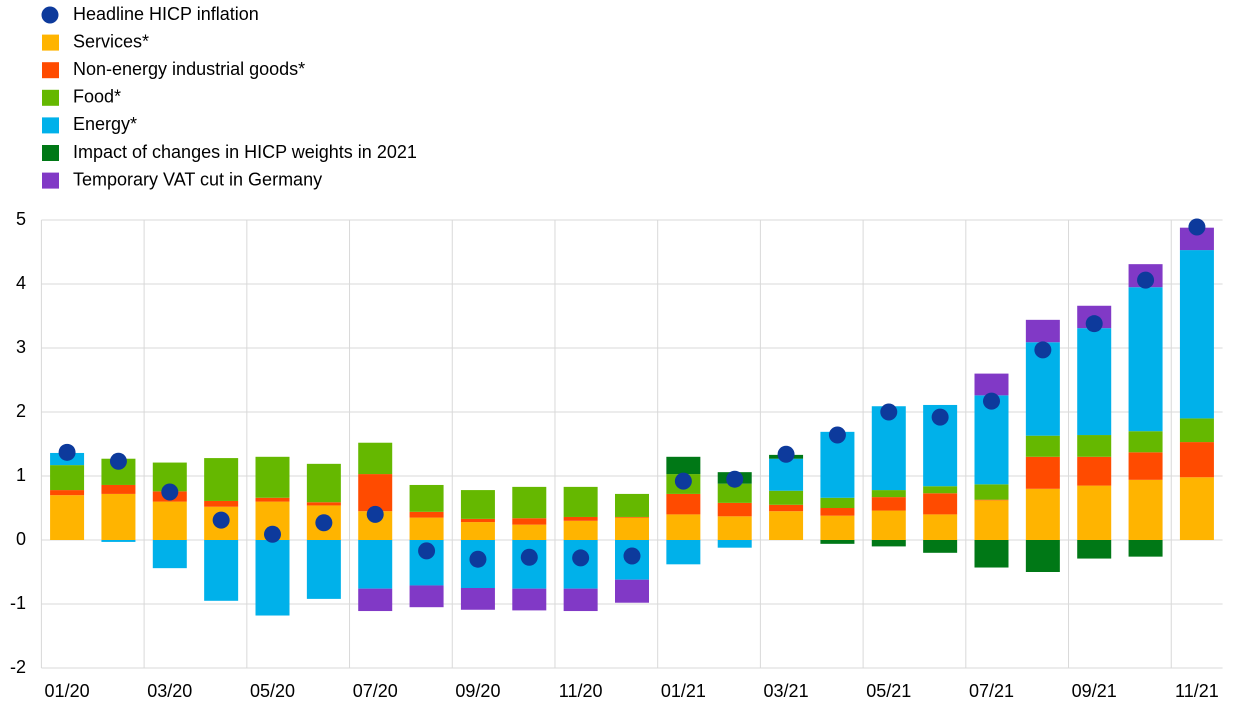 This screenshot has height=714, width=1240. Describe the element at coordinates (21, 347) in the screenshot. I see `y-tick-label: 3` at that location.